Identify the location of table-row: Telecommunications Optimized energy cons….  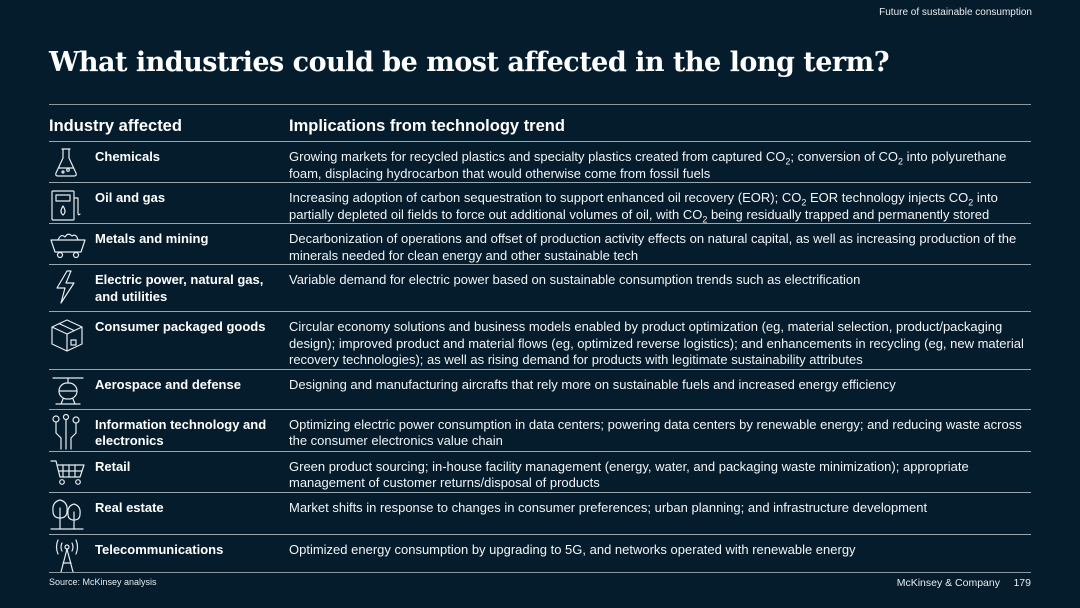
(540, 554).